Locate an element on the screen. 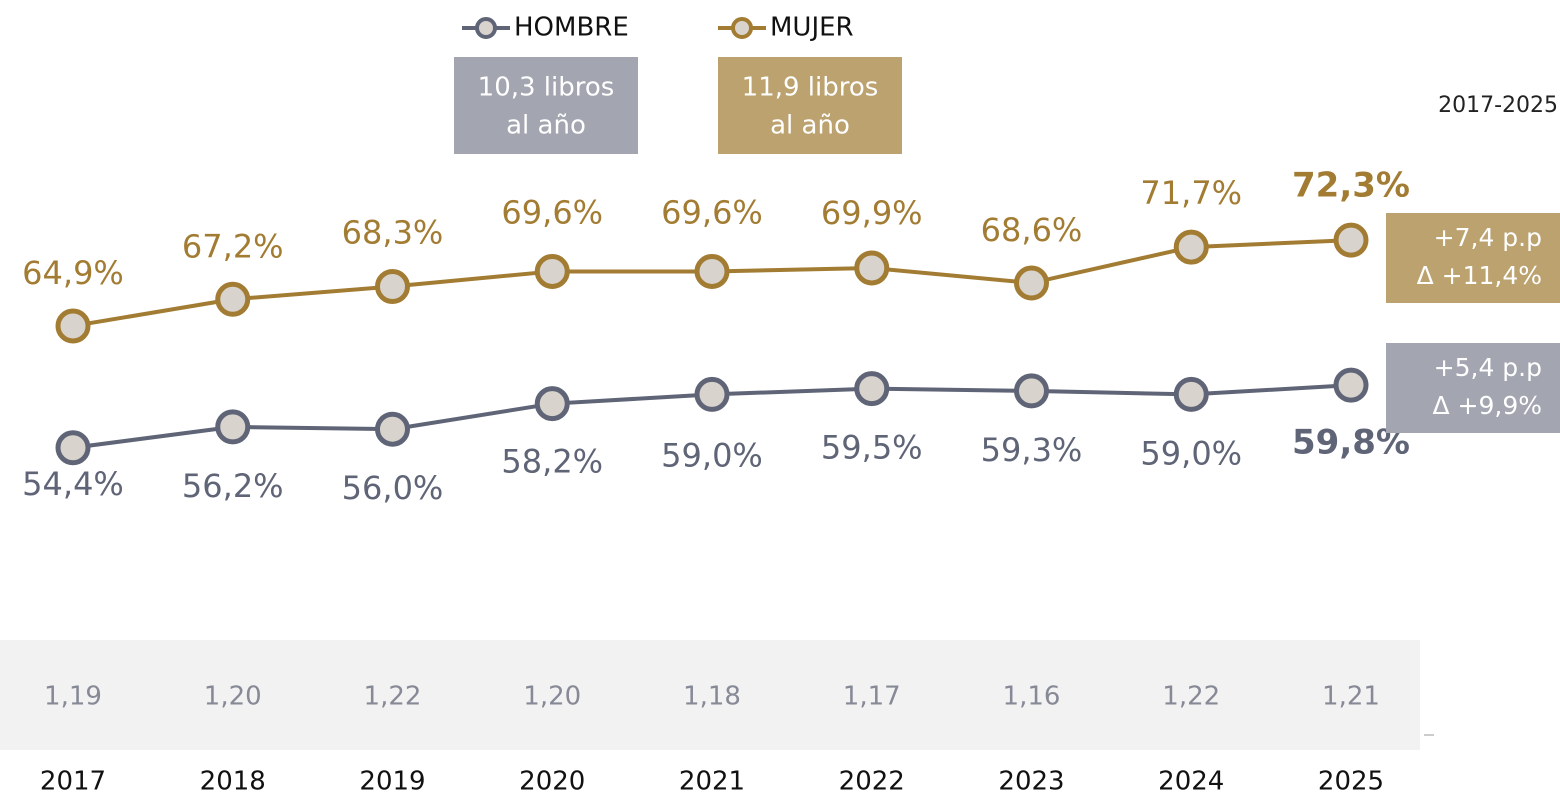  data-label: 68,3% is located at coordinates (393, 233).